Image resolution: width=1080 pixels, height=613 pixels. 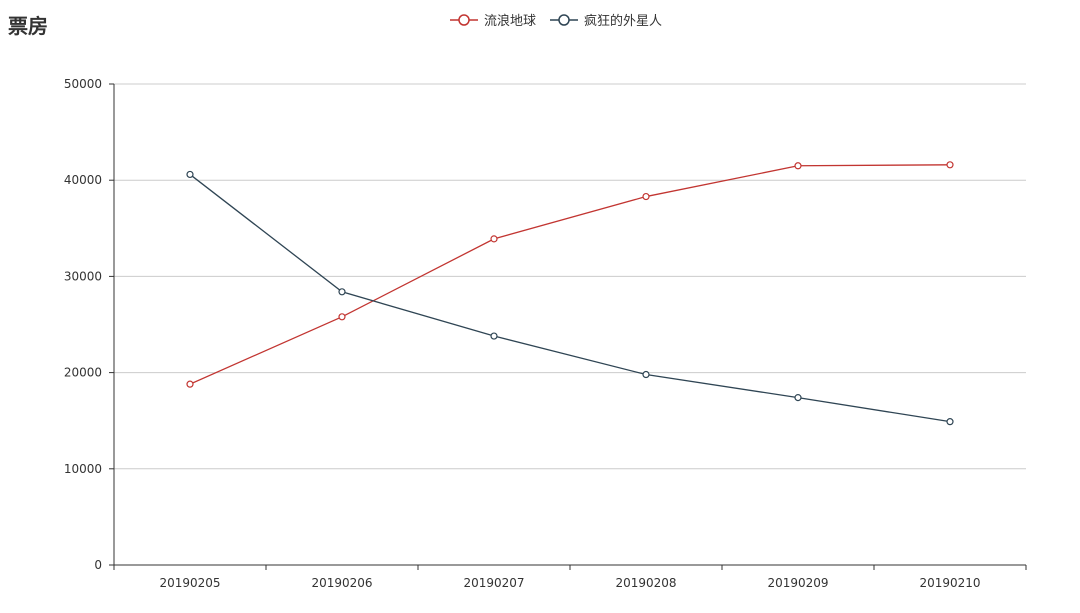 I want to click on legend: 流浪地球 疯狂的外星人, so click(x=556, y=19).